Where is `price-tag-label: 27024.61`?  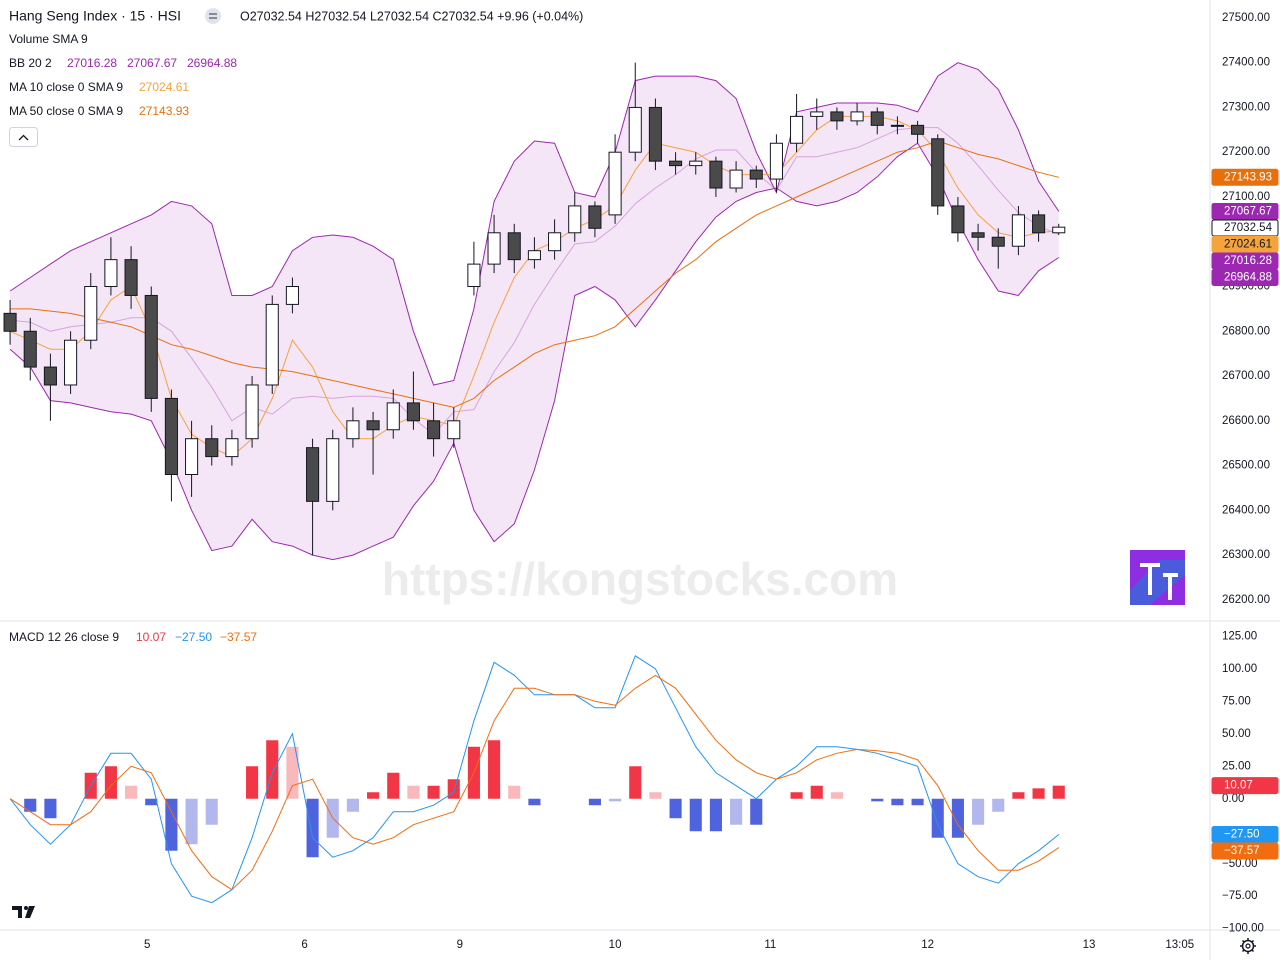 price-tag-label: 27024.61 is located at coordinates (1248, 244).